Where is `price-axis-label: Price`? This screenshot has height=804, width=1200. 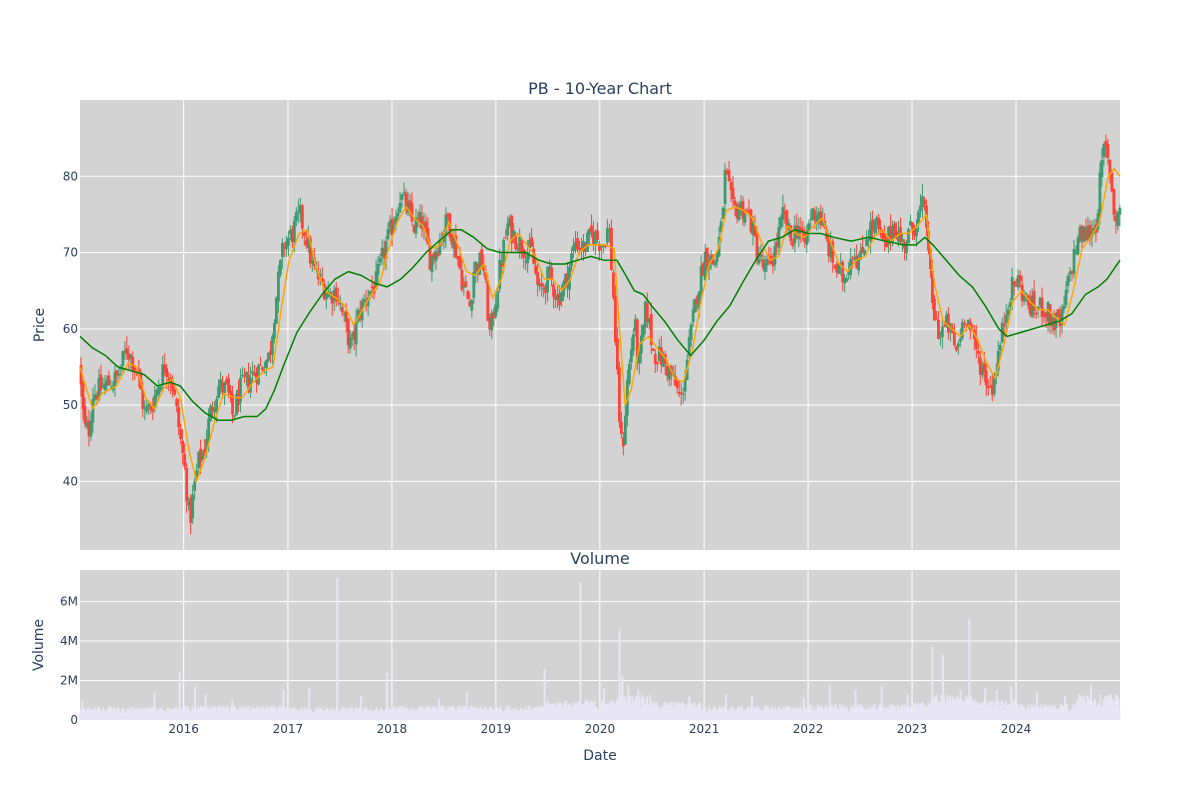 price-axis-label: Price is located at coordinates (40, 325).